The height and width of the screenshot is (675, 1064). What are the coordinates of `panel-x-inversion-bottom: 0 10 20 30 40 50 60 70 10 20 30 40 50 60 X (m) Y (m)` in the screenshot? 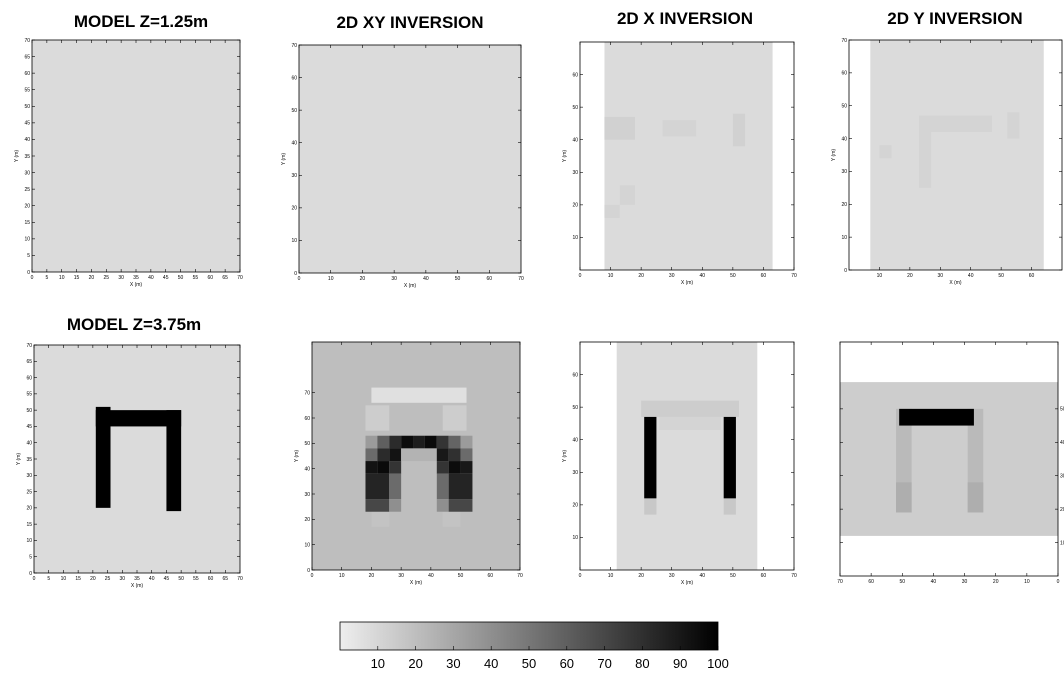 It's located at (679, 463).